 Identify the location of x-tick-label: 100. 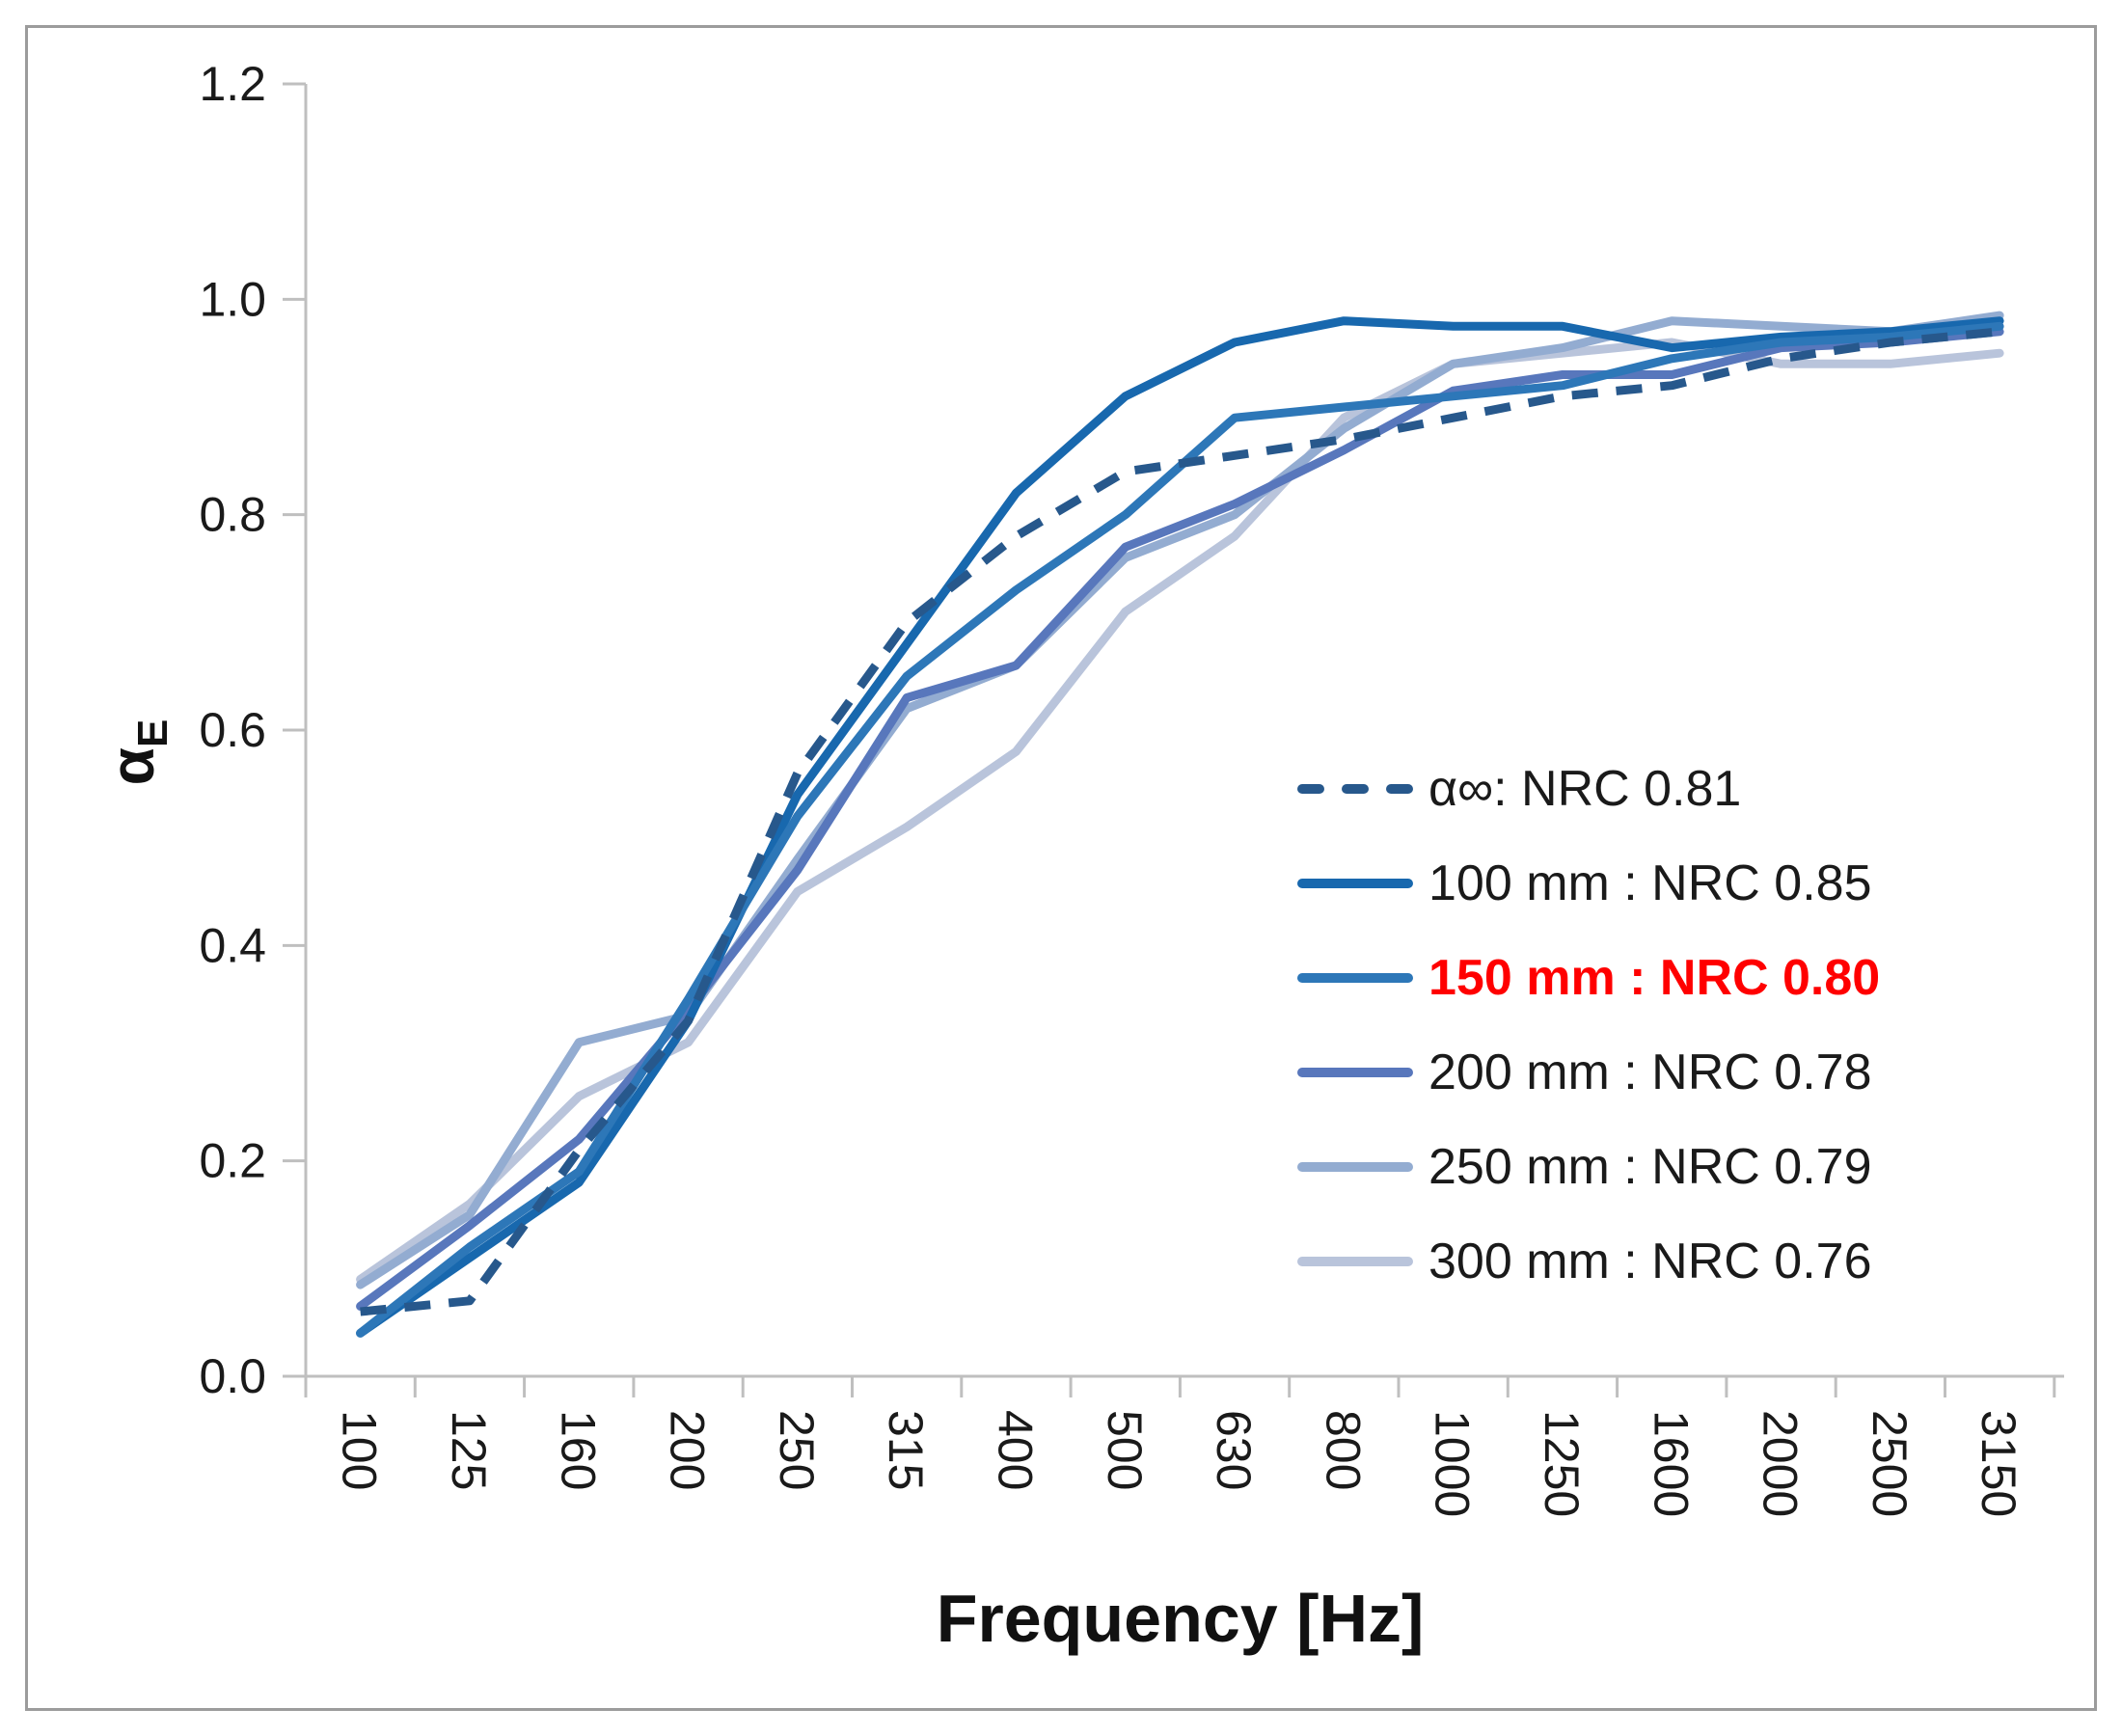
(360, 1450).